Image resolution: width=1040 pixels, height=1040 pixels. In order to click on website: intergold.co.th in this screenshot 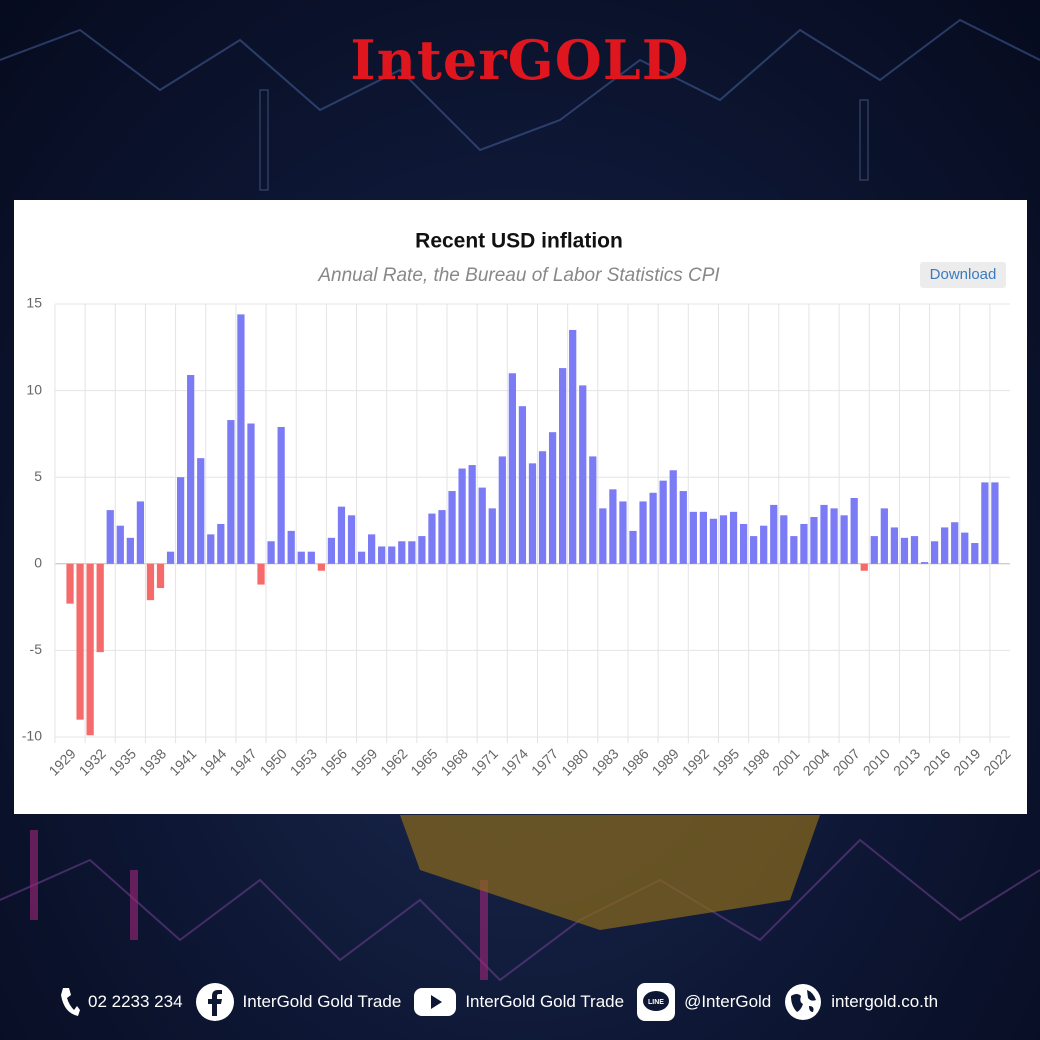, I will do `click(860, 1002)`.